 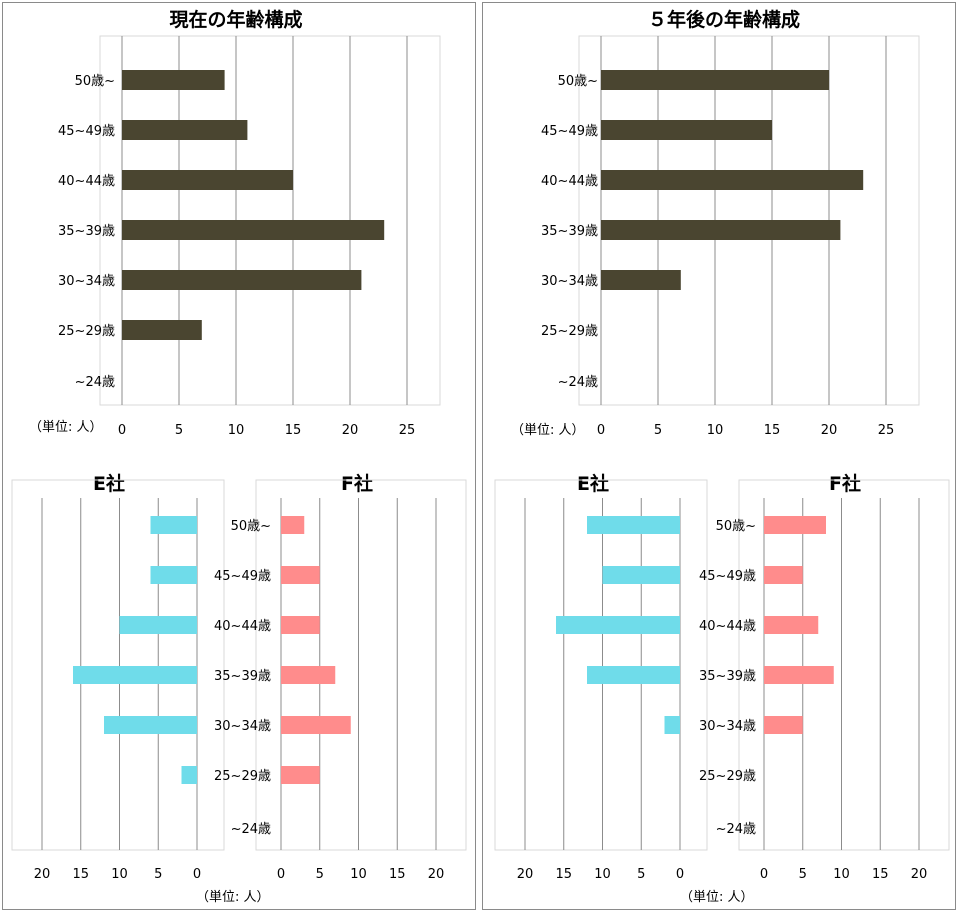 What do you see at coordinates (724, 19) in the screenshot?
I see `chart-title: ５年後の年齢構成` at bounding box center [724, 19].